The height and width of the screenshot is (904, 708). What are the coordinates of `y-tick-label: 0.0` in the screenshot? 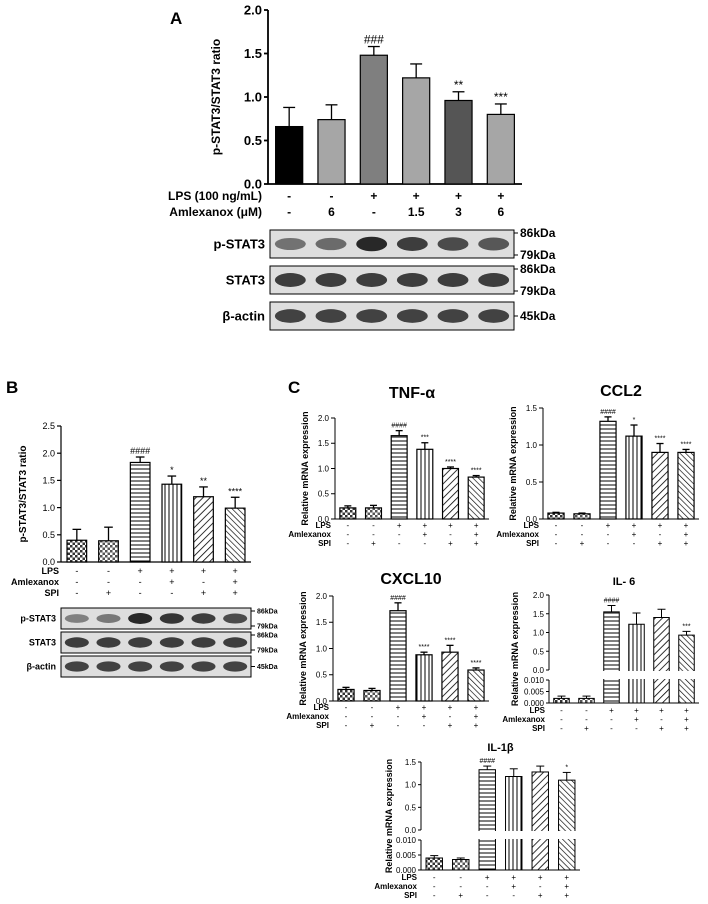 It's located at (532, 519).